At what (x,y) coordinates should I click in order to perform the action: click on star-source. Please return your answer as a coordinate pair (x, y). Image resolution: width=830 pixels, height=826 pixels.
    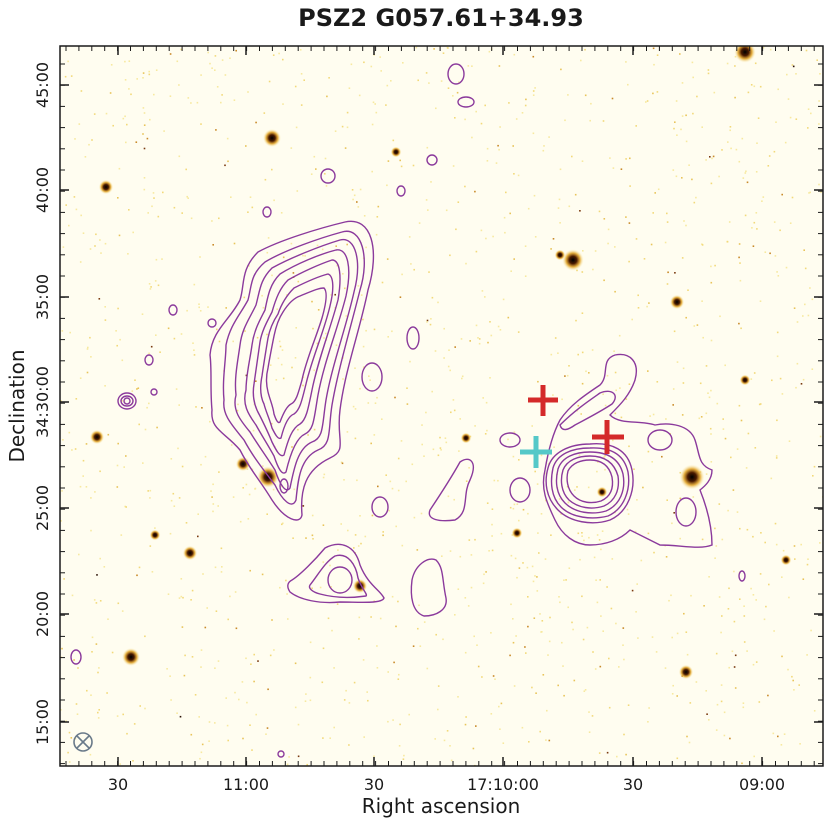
    Looking at the image, I should click on (745, 380).